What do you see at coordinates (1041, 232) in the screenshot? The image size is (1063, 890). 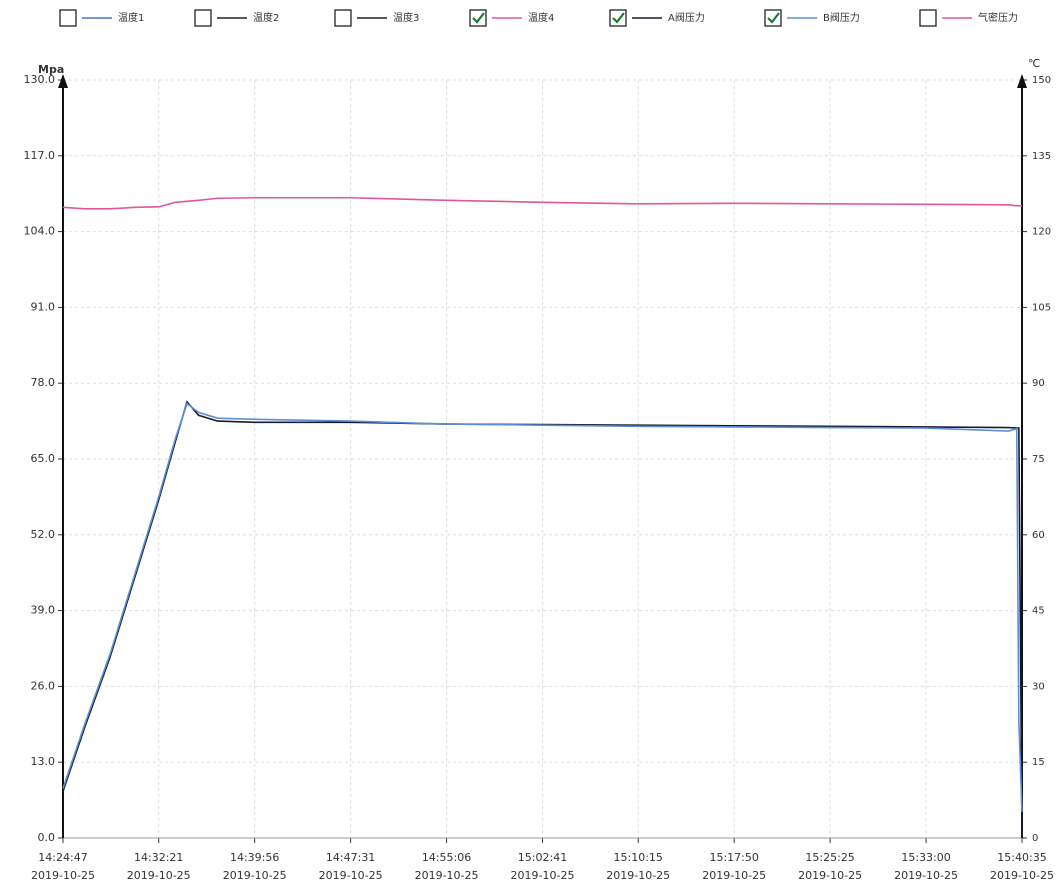 I see `y2-tick-label: 120` at bounding box center [1041, 232].